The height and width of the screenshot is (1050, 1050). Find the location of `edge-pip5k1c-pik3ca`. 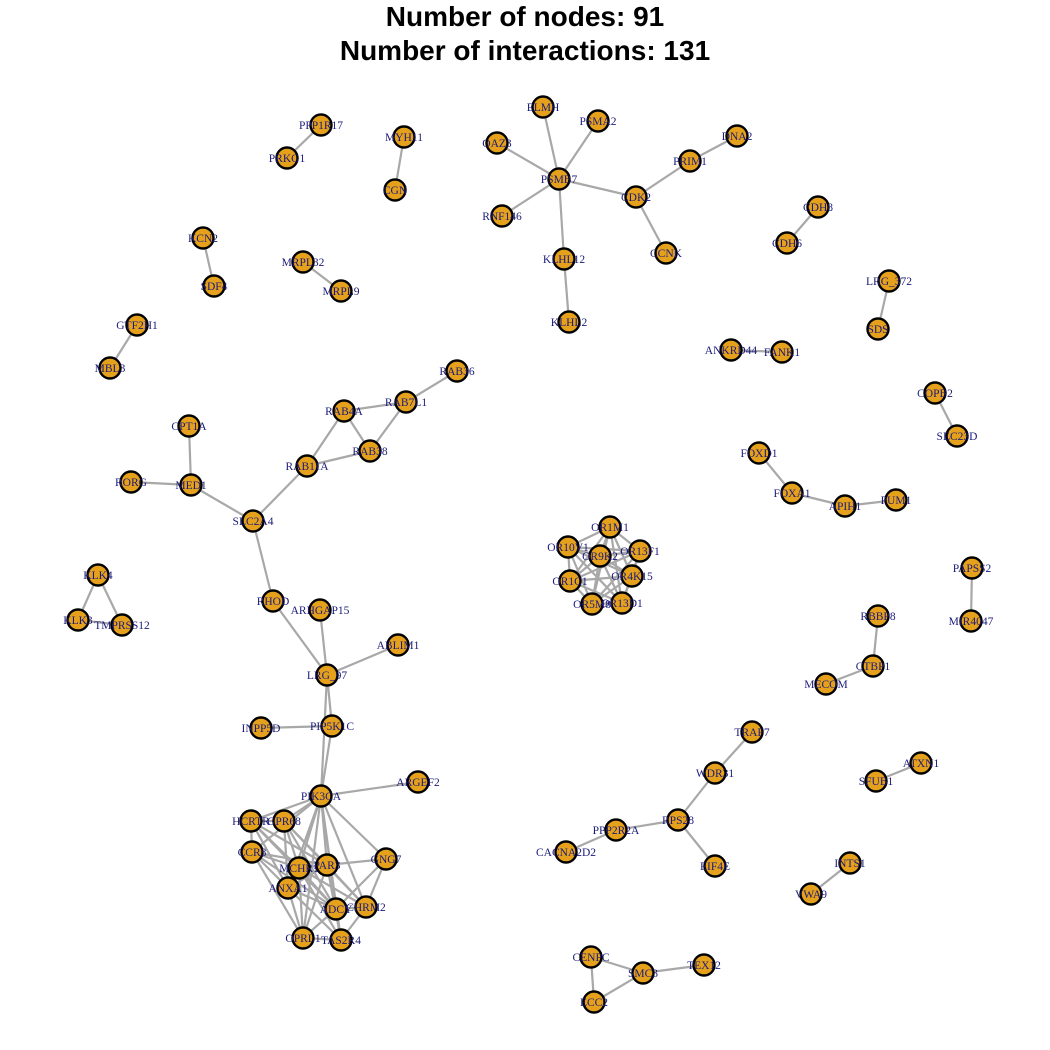

edge-pip5k1c-pik3ca is located at coordinates (326, 761).